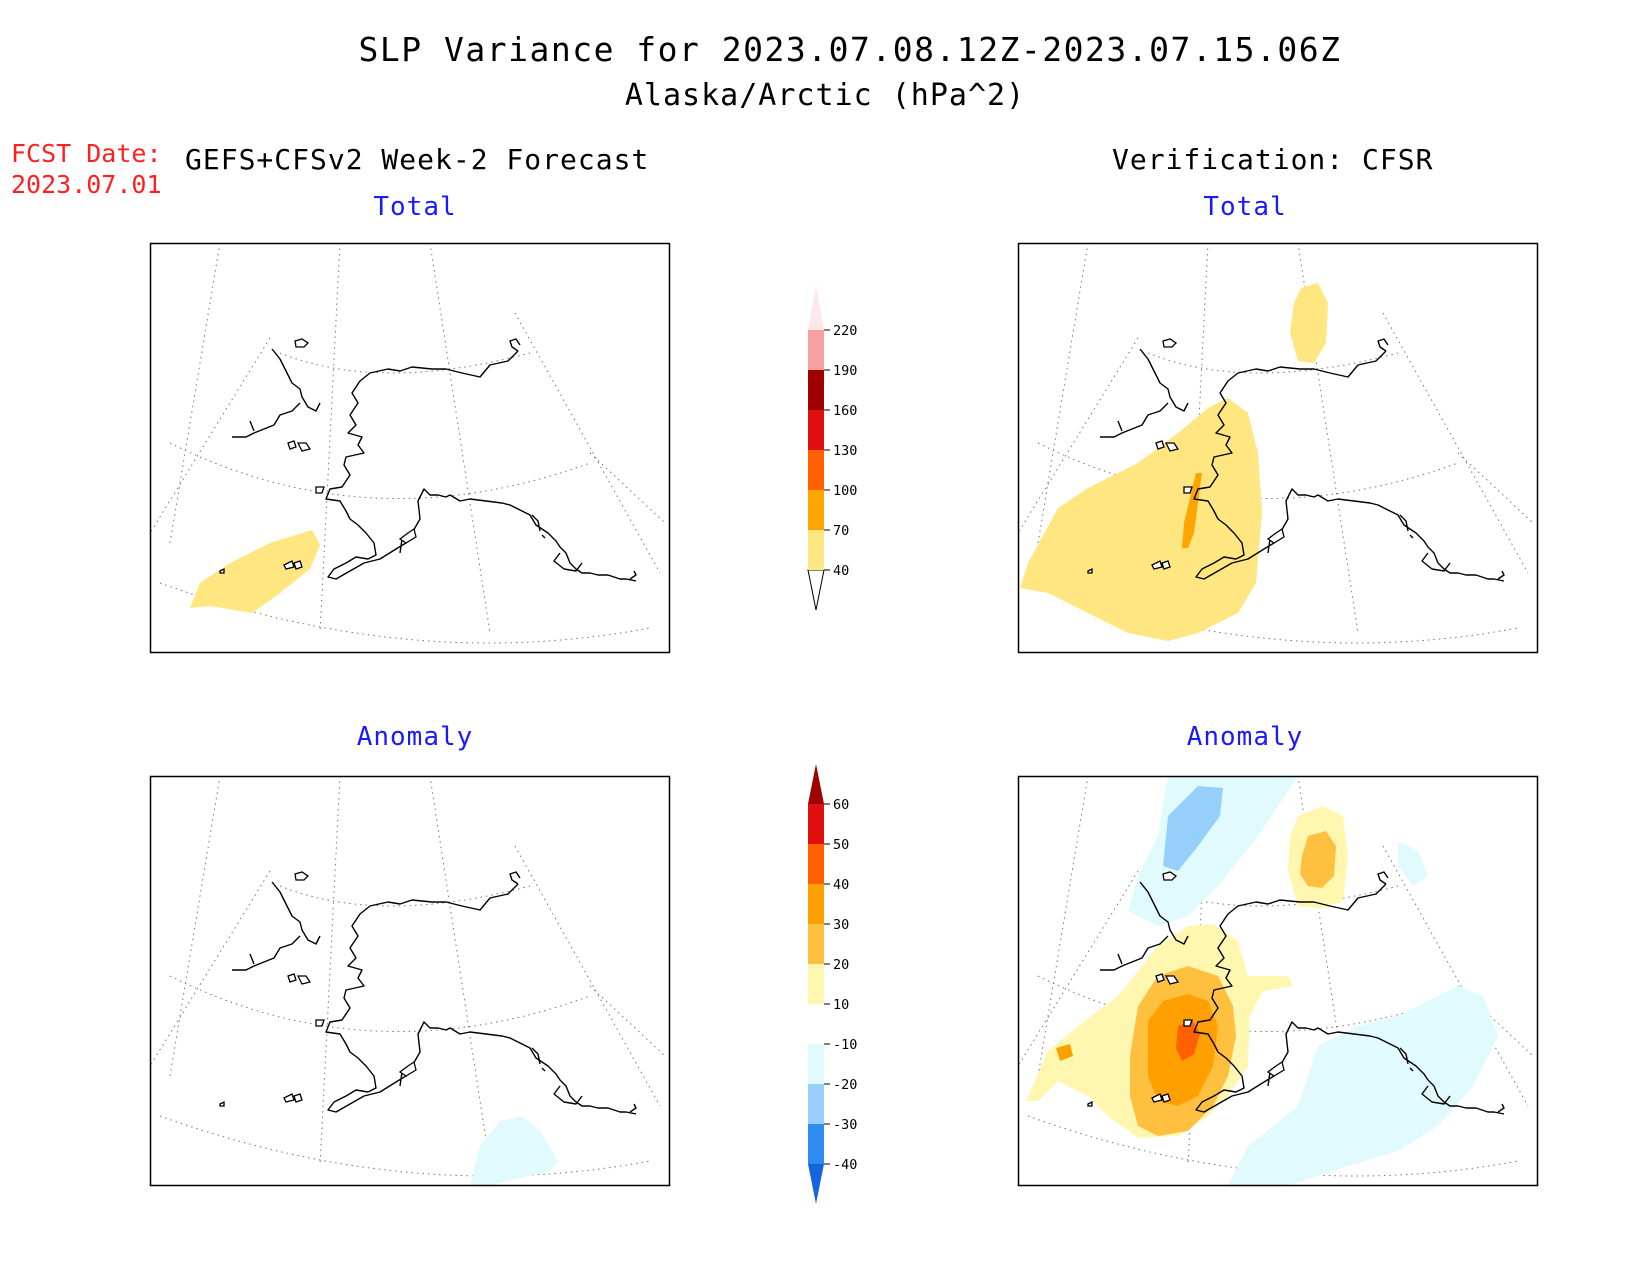 The width and height of the screenshot is (1650, 1275). I want to click on total-colorbar: 40 70 100 130 160 190 220, so click(832, 448).